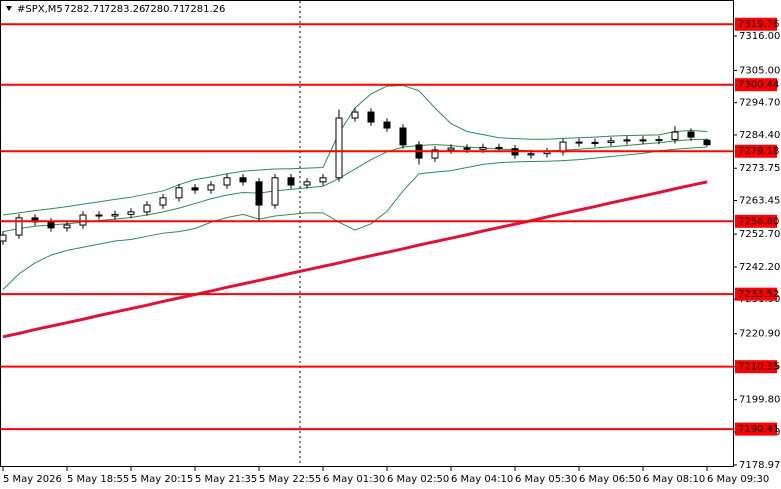 The height and width of the screenshot is (489, 781). What do you see at coordinates (32, 479) in the screenshot?
I see `x-tick-label: 5 May 2026` at bounding box center [32, 479].